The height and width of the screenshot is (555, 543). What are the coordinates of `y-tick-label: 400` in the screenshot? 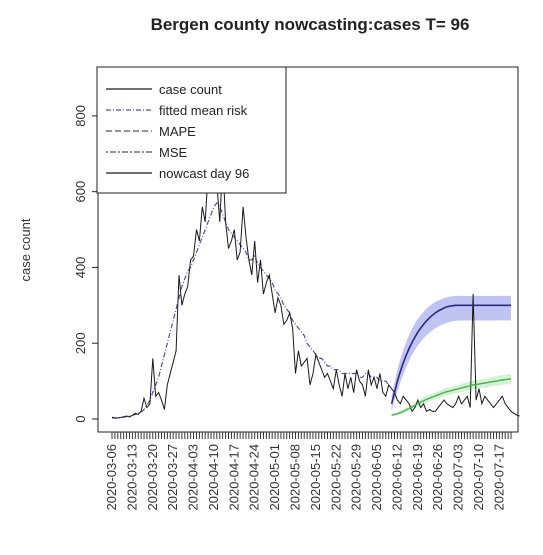 It's located at (80, 268).